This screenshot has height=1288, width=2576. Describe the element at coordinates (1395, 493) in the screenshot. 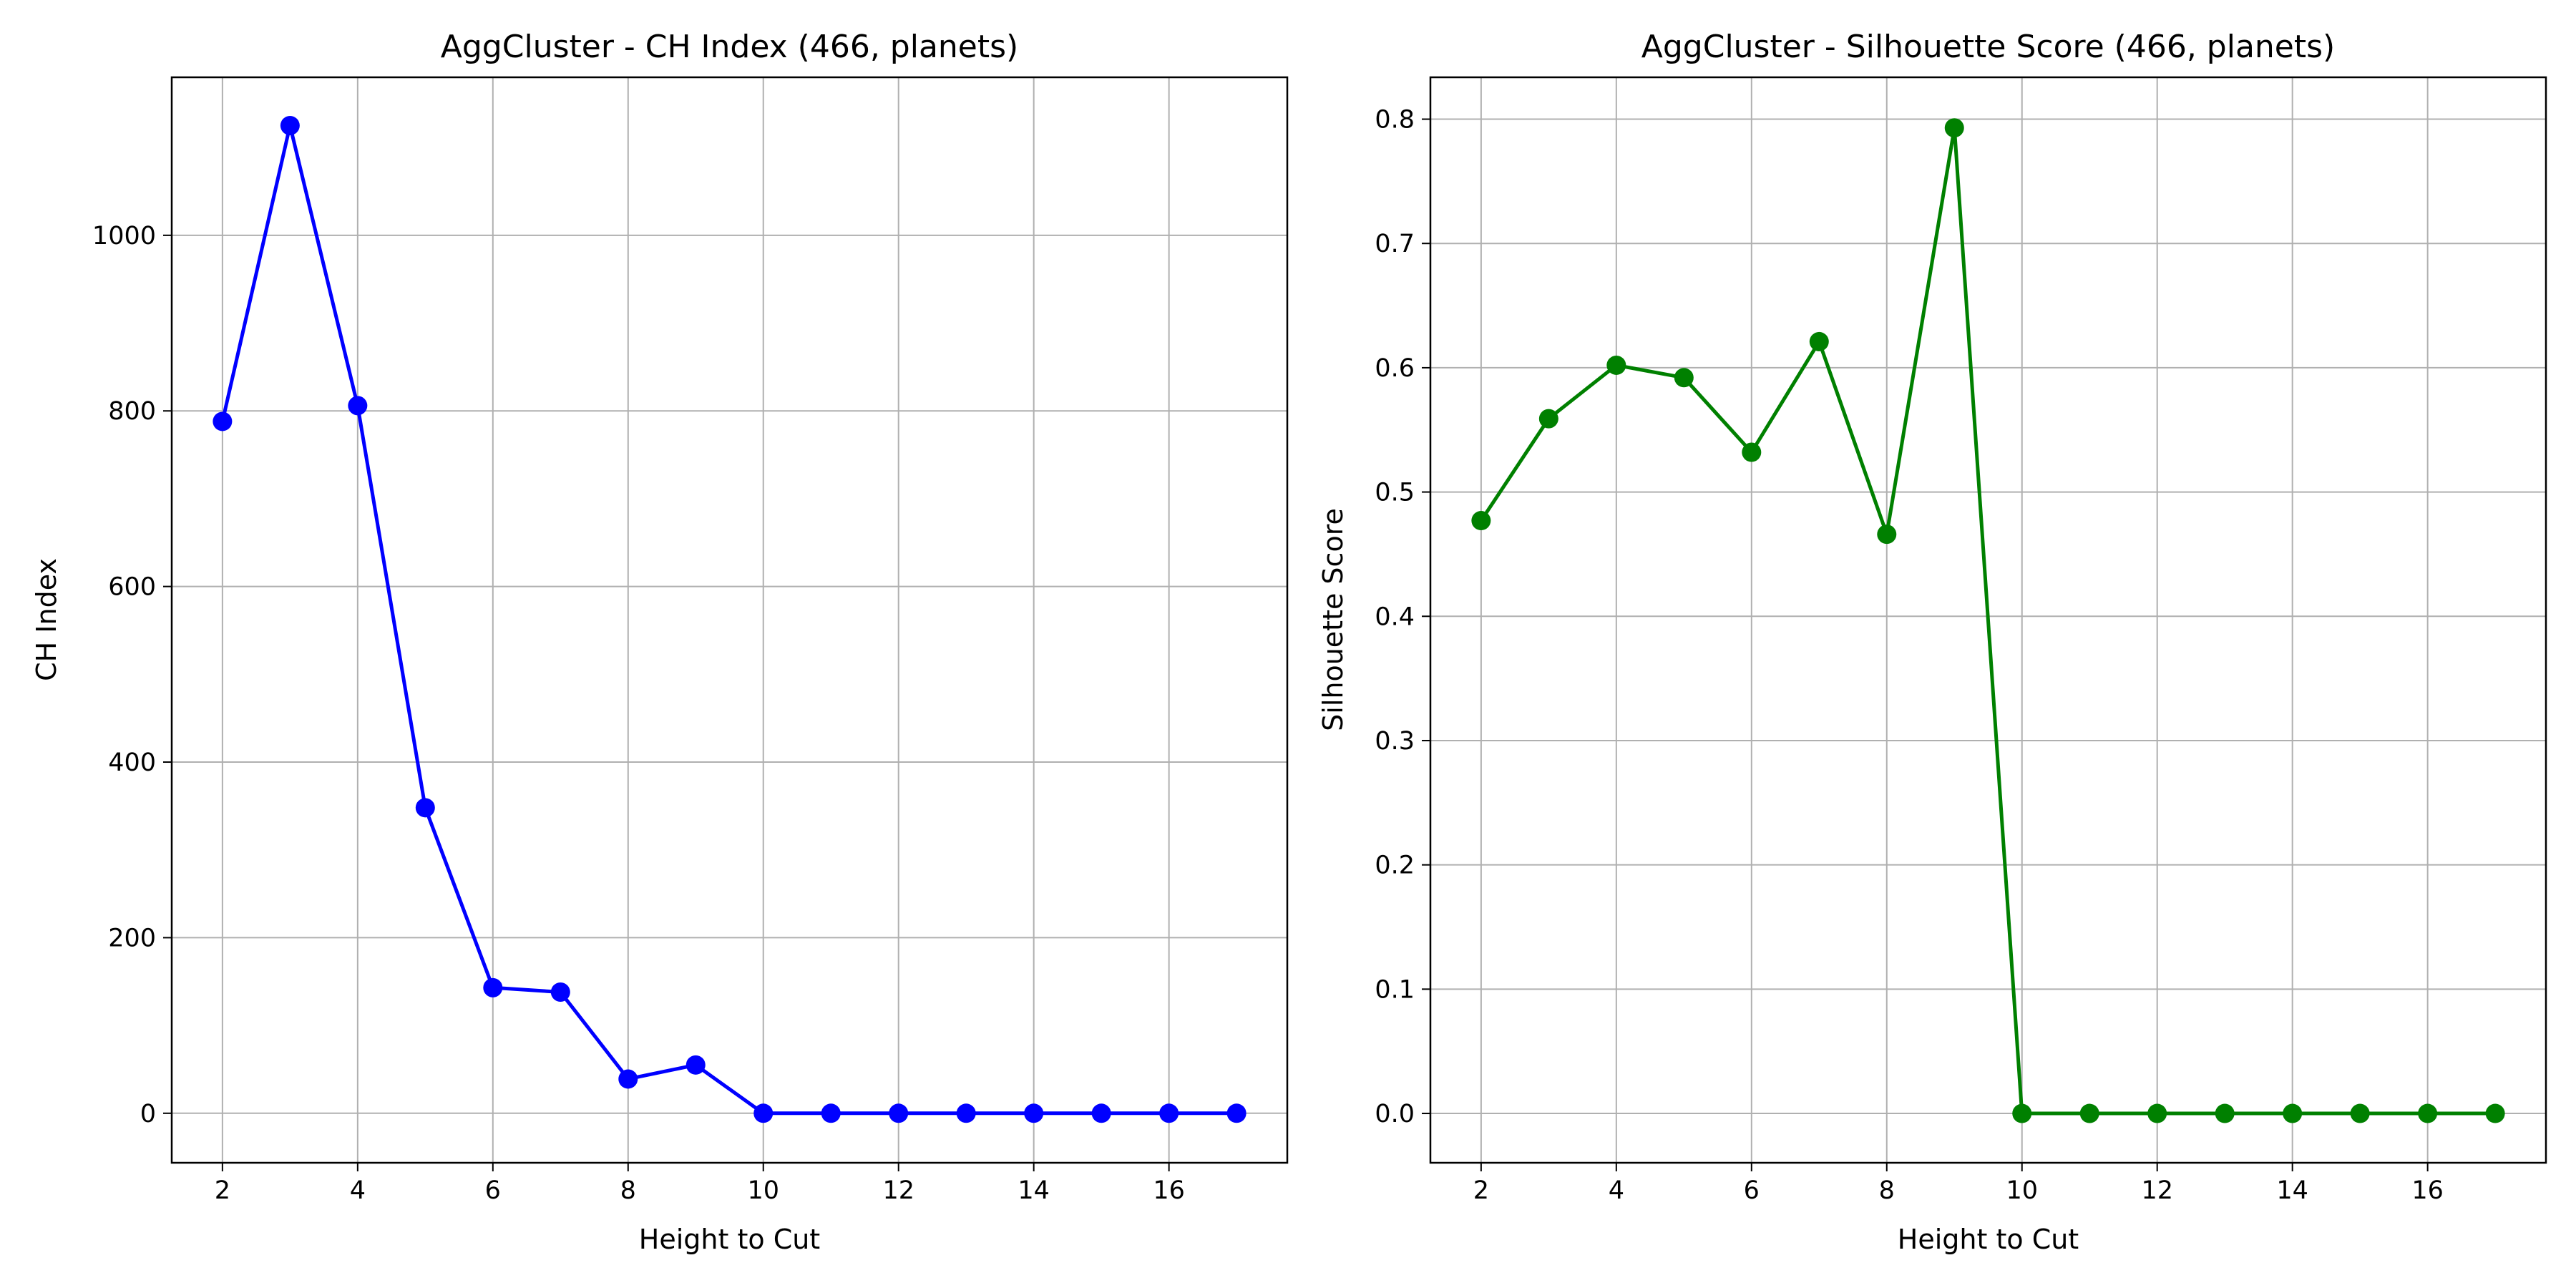

I see `silhouette-score-y-tick-label: 0.5` at that location.